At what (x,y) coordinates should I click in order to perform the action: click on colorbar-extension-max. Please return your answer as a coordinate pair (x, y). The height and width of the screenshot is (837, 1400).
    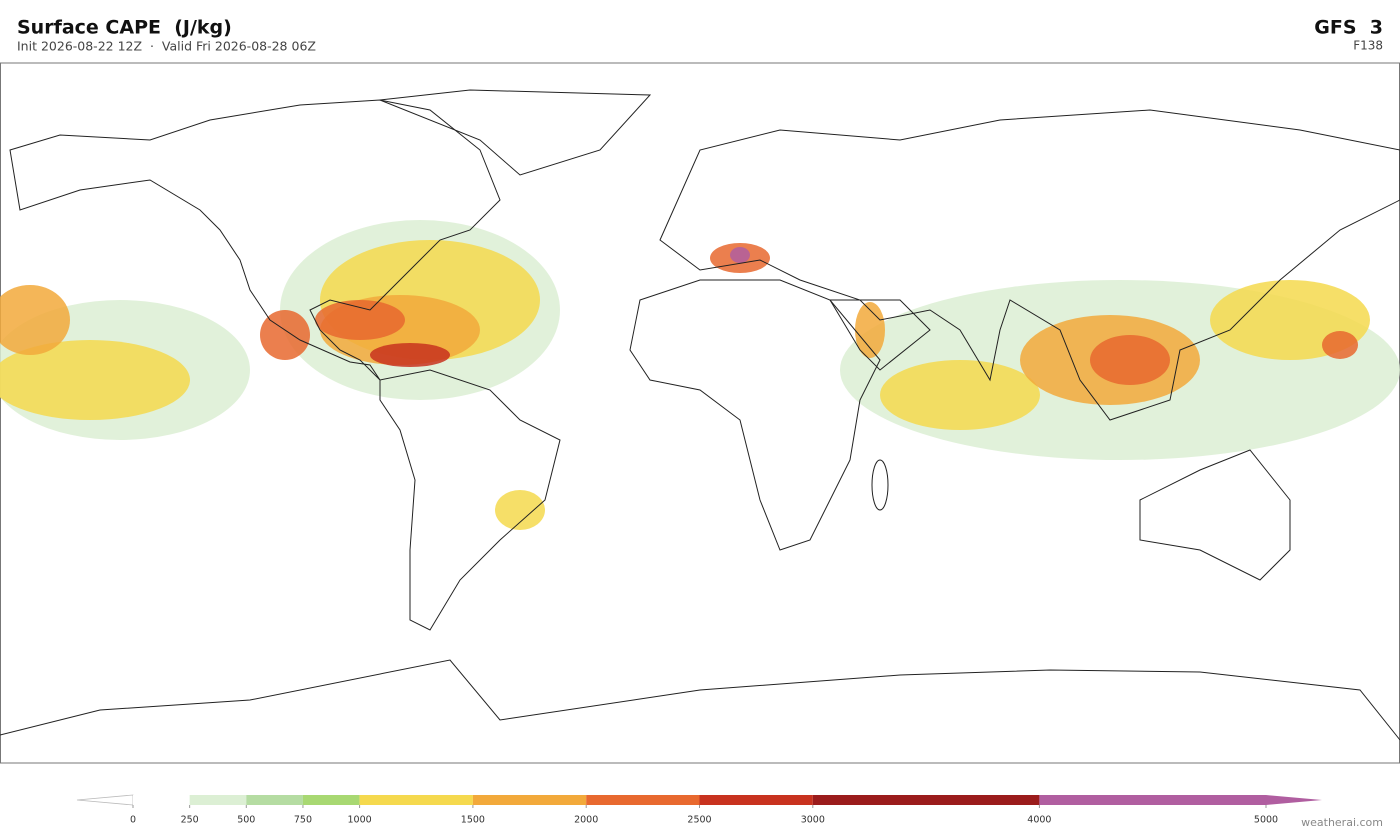
    Looking at the image, I should click on (1294, 800).